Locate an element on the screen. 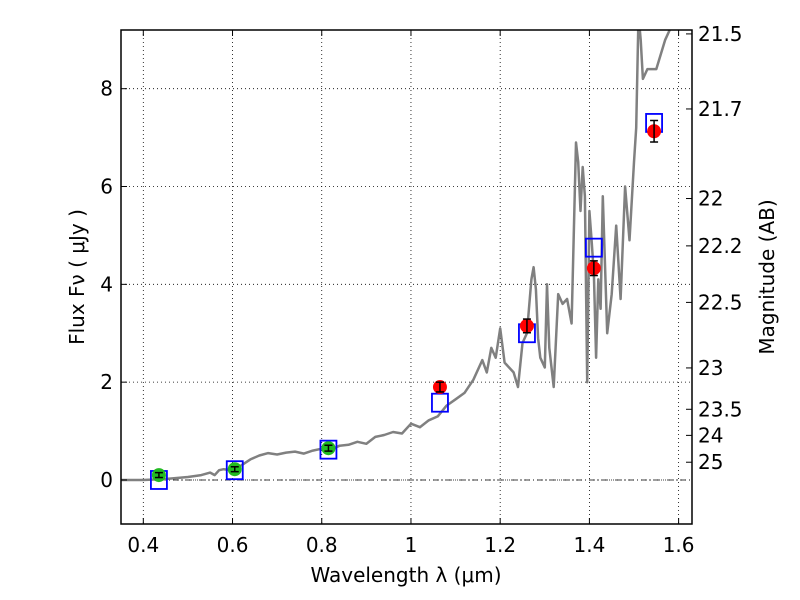  x-tick-label: 0.6 is located at coordinates (233, 545).